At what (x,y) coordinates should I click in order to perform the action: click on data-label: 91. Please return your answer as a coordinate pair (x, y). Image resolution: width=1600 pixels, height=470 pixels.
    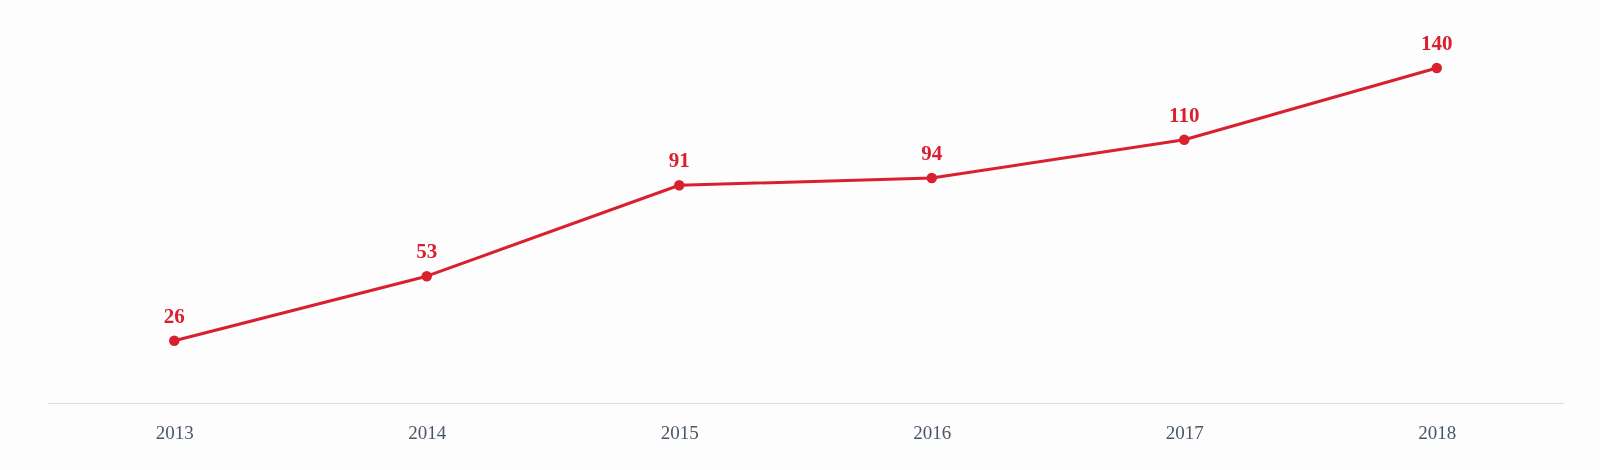
    Looking at the image, I should click on (679, 160).